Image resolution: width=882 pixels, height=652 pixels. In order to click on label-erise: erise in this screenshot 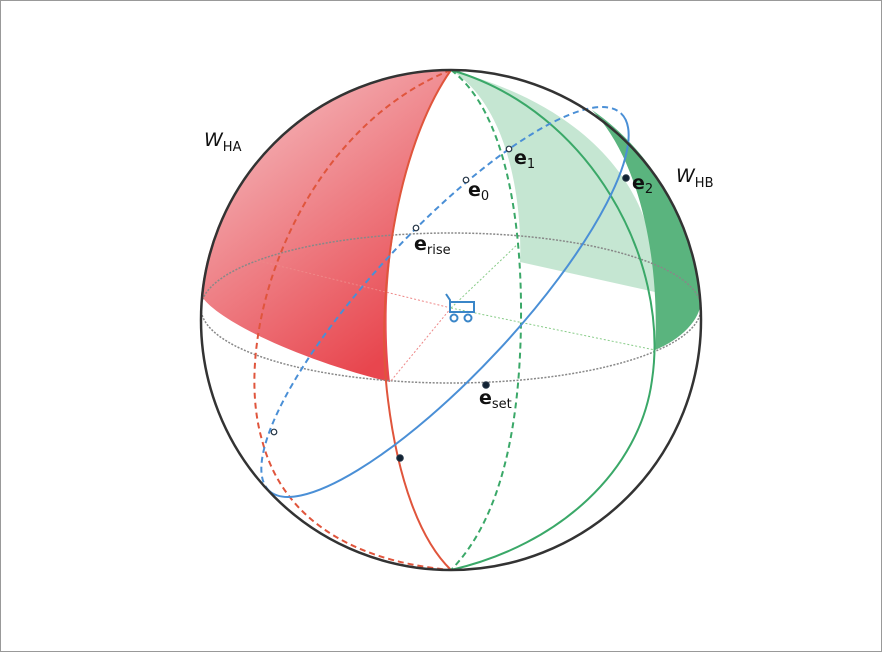, I will do `click(432, 245)`.